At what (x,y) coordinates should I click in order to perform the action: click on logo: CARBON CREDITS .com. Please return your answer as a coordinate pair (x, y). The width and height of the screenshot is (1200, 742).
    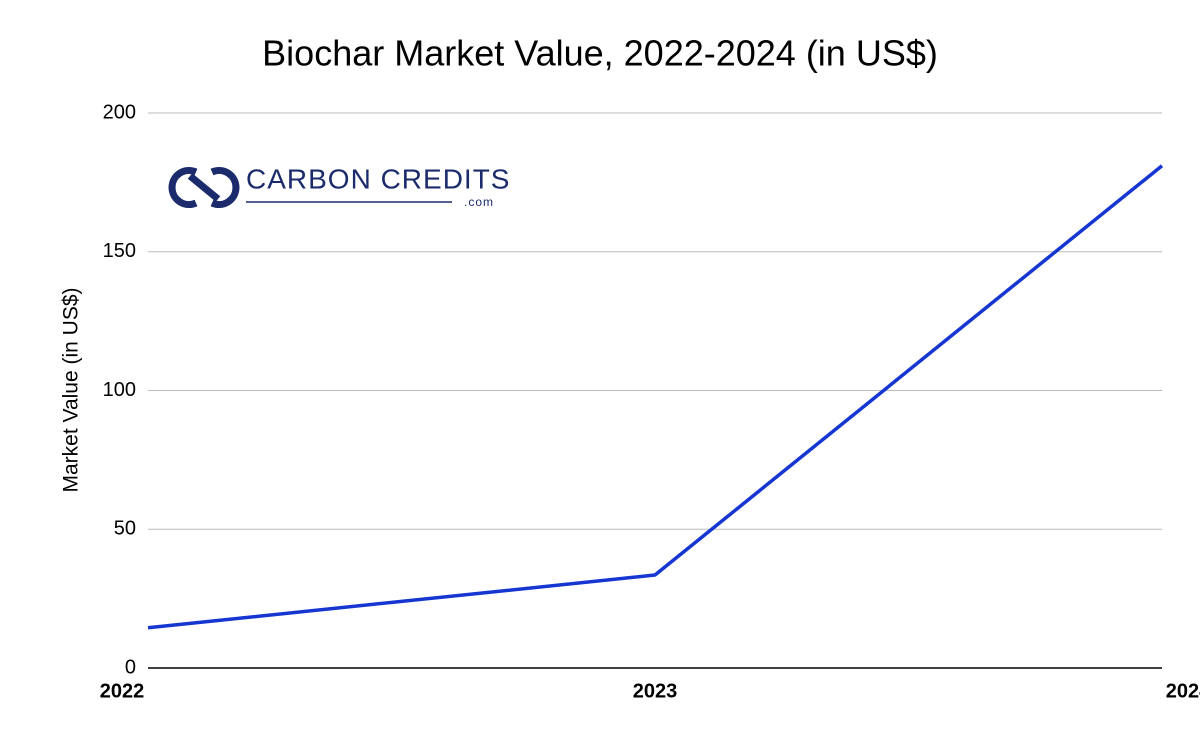
    Looking at the image, I should click on (339, 186).